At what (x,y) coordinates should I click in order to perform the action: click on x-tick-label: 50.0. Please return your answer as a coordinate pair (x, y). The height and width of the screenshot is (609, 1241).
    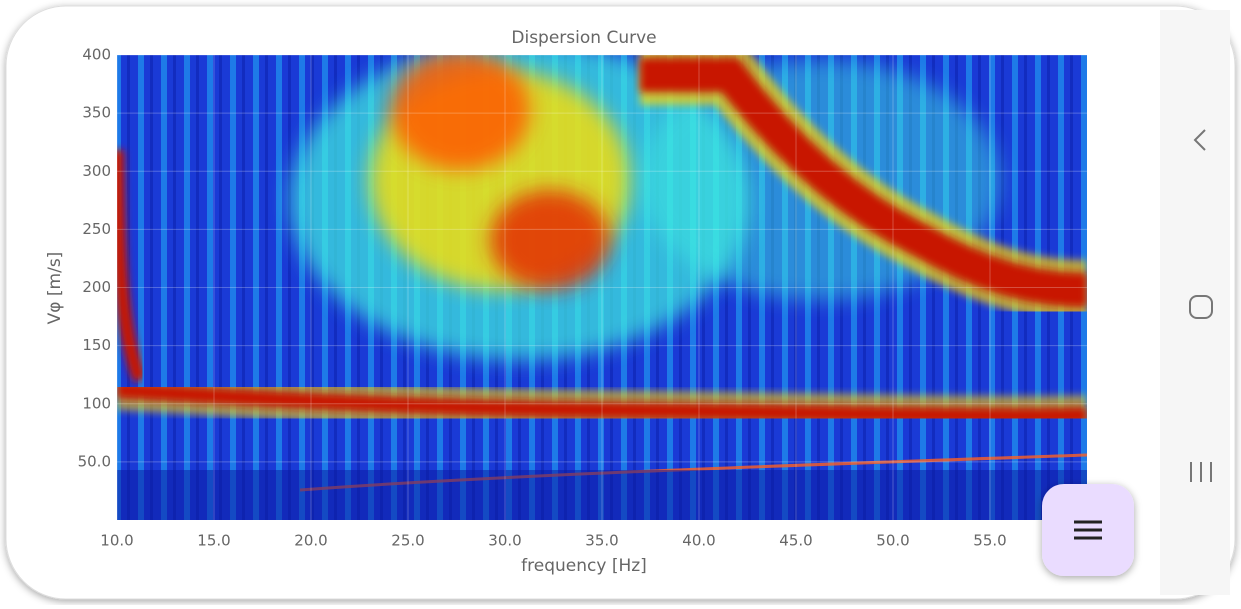
    Looking at the image, I should click on (892, 541).